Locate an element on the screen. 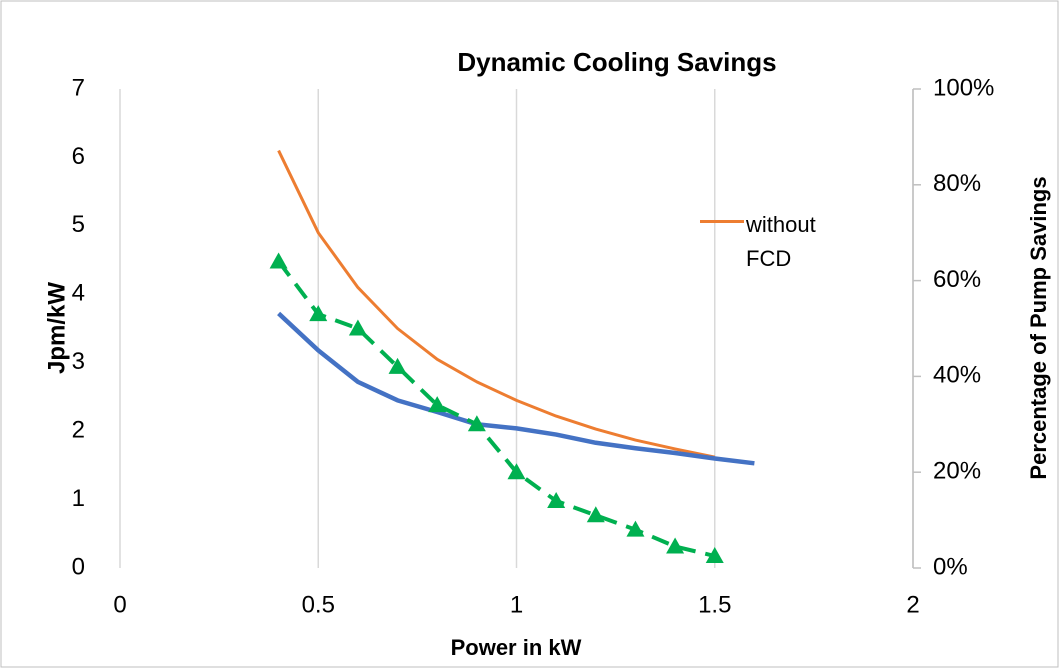 The width and height of the screenshot is (1060, 669). x-tick-label: 1 is located at coordinates (516, 604).